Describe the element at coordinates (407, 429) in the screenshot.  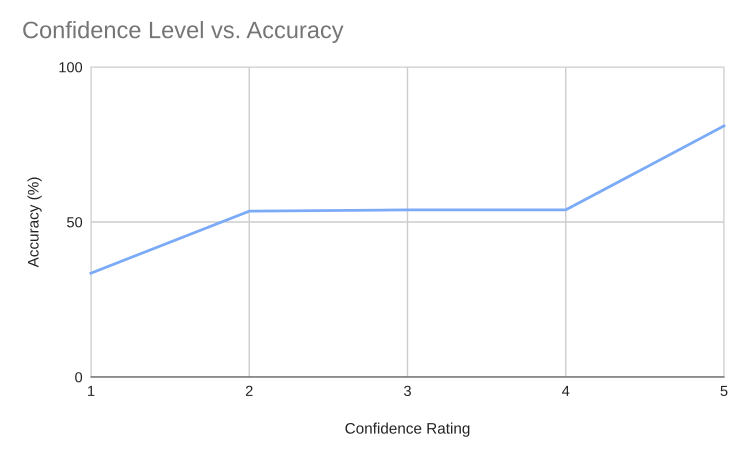
I see `x-axis-title: Confidence Rating` at that location.